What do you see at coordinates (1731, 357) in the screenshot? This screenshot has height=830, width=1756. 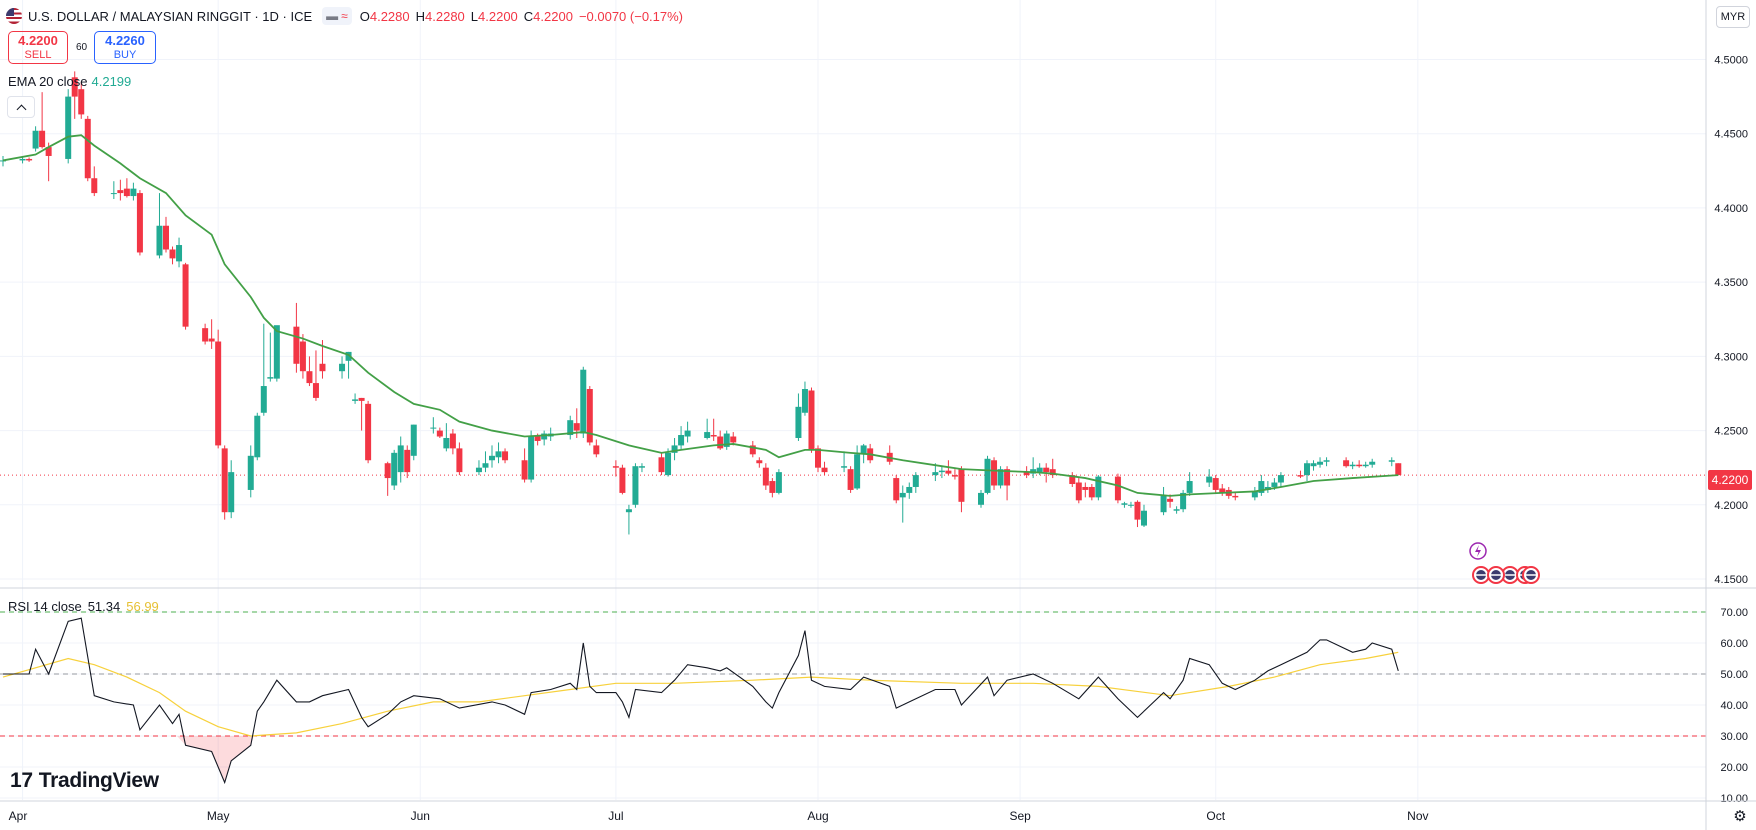 I see `price-tick-label: 4.3000` at bounding box center [1731, 357].